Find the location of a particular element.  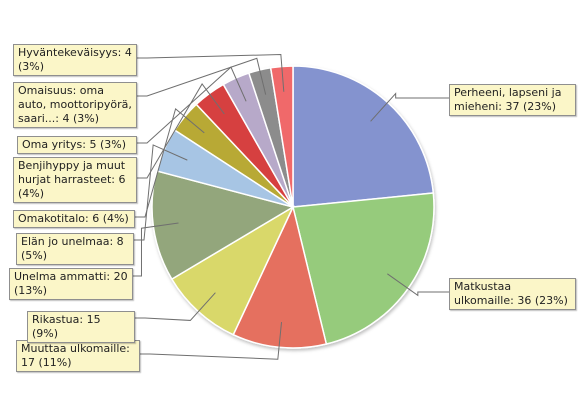

leader-line-elan-jo-unelmaa is located at coordinates (161, 192).